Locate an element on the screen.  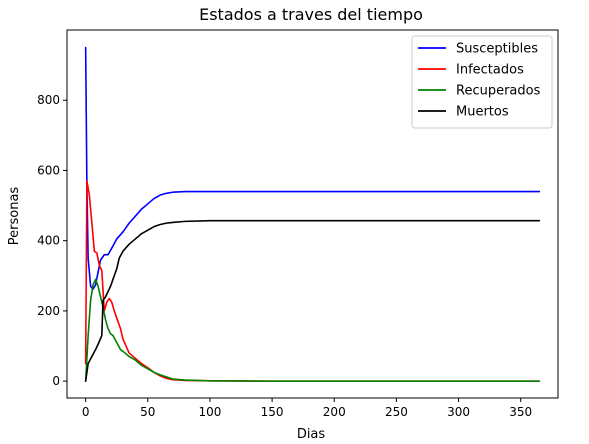
chart-title: Estados a traves del tiempo is located at coordinates (311, 14).